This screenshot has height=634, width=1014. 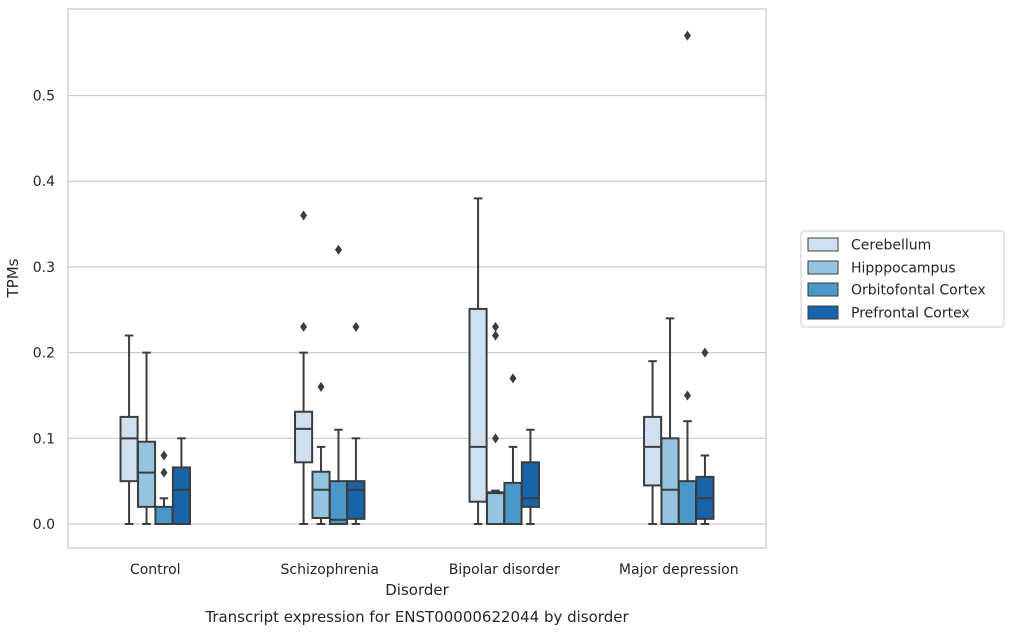 What do you see at coordinates (44, 525) in the screenshot?
I see `y-tick-label: 0.0` at bounding box center [44, 525].